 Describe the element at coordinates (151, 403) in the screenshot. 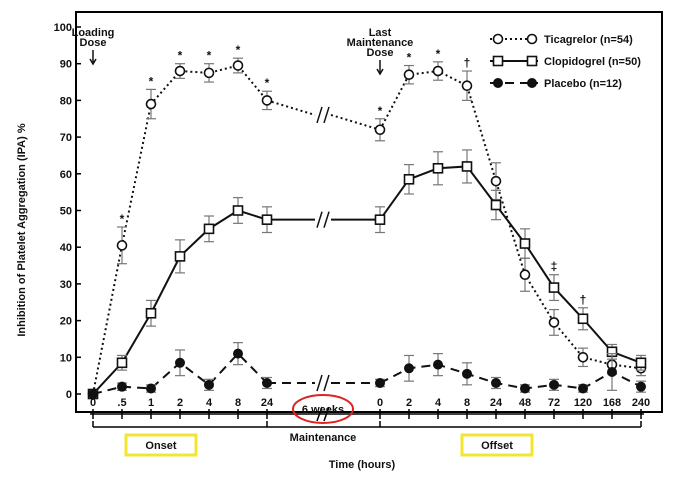

I see `x-tick-label: 1` at that location.